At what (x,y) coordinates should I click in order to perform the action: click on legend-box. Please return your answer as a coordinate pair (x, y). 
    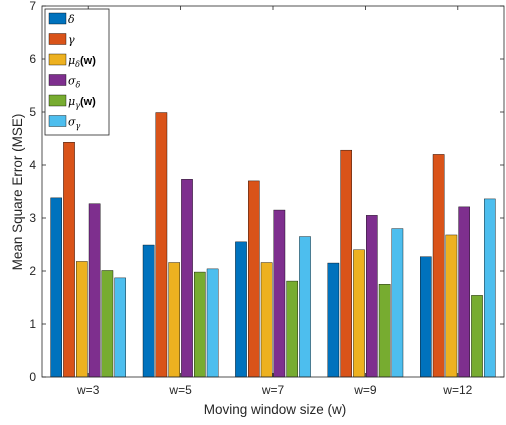
    Looking at the image, I should click on (77, 72).